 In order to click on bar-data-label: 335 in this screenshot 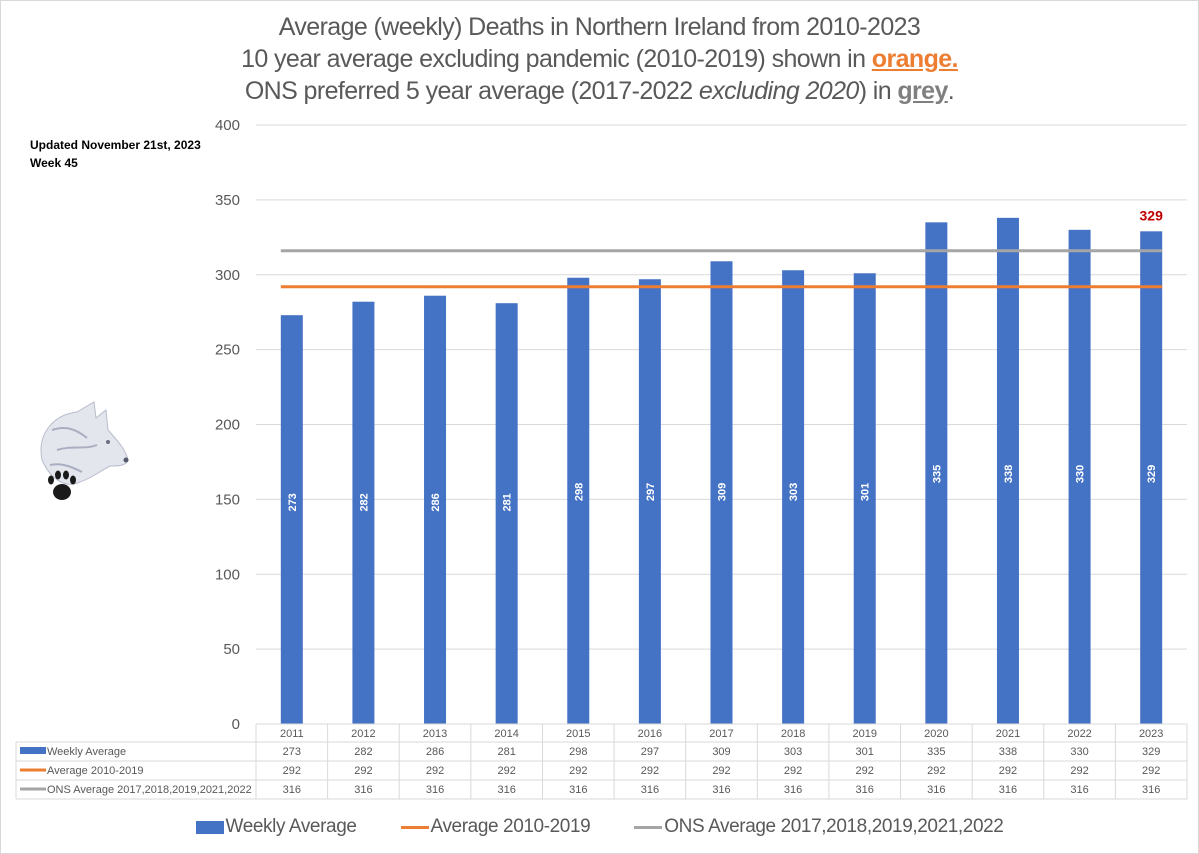, I will do `click(937, 474)`.